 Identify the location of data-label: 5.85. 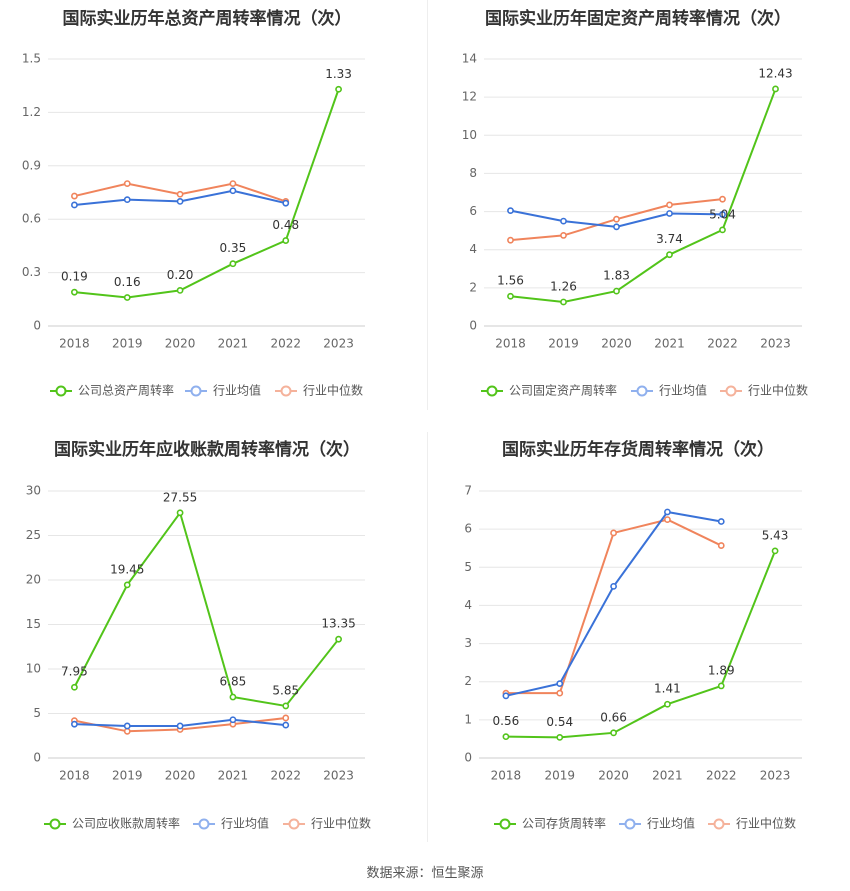
(285, 690).